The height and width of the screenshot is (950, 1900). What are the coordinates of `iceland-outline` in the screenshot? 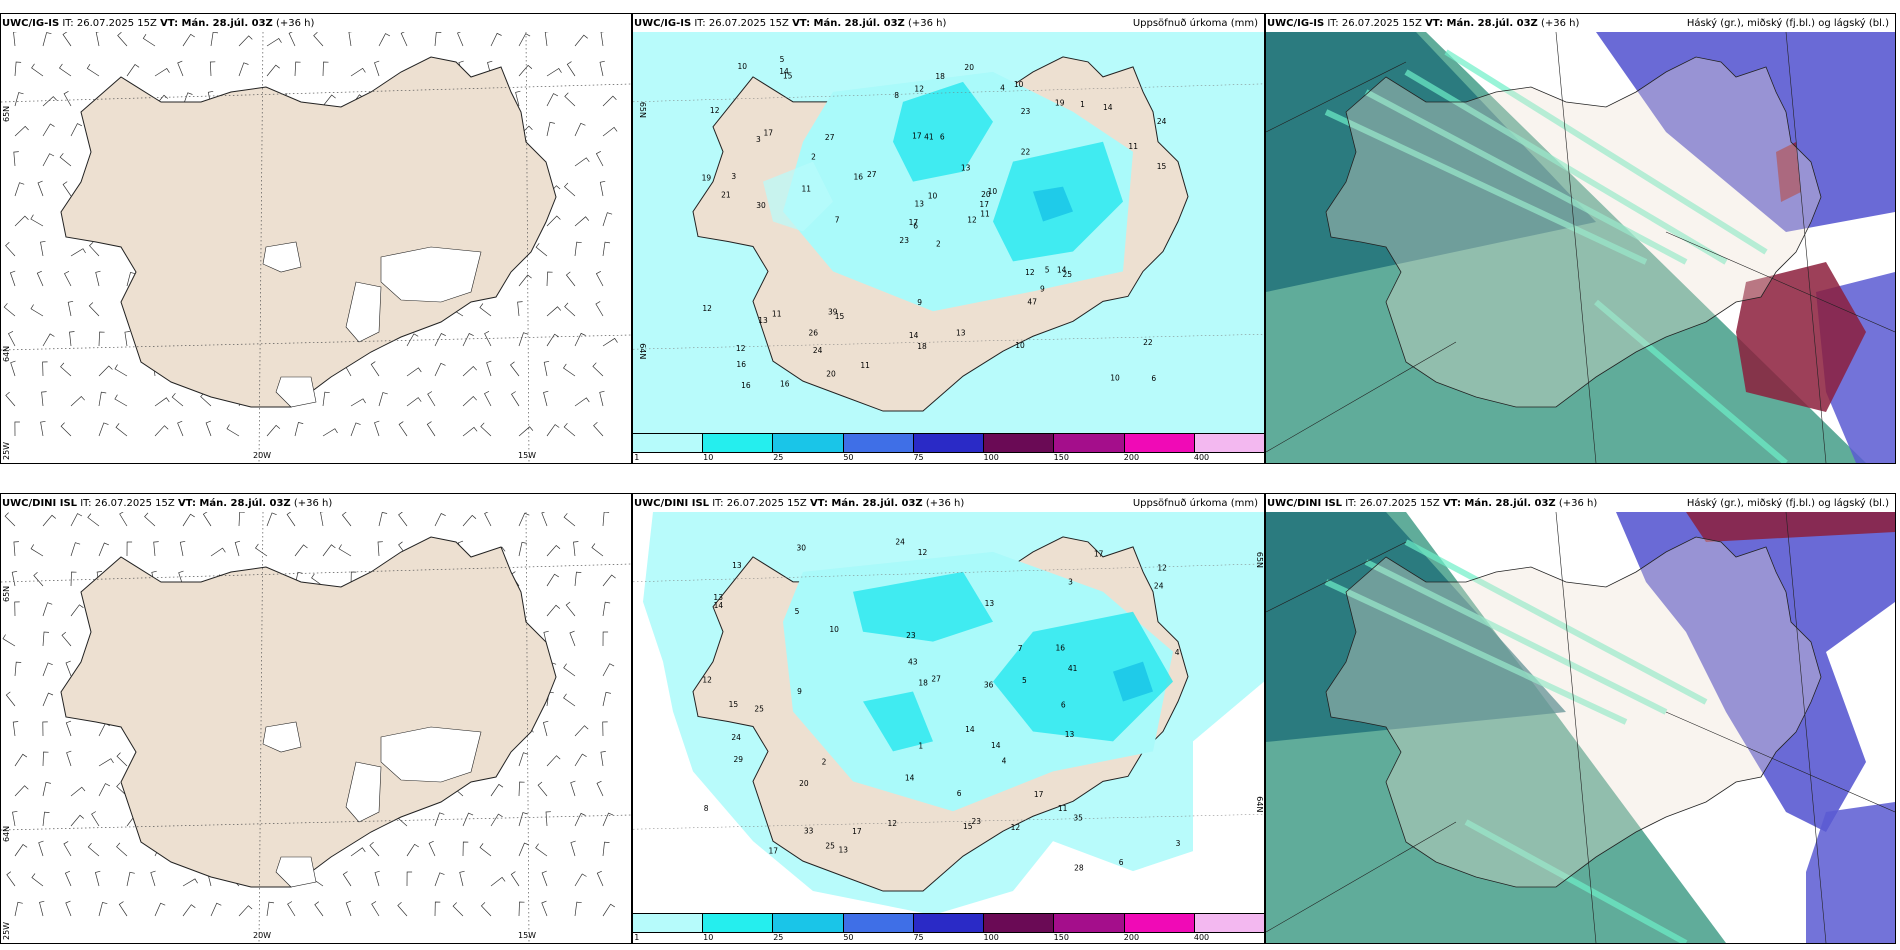 It's located at (1573, 712).